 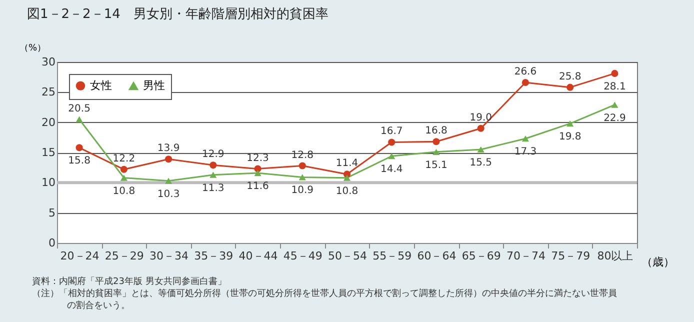 I want to click on chart-title: 図1－2－2－14 男女別・年齢階層別相対的貧困率, so click(x=177, y=14).